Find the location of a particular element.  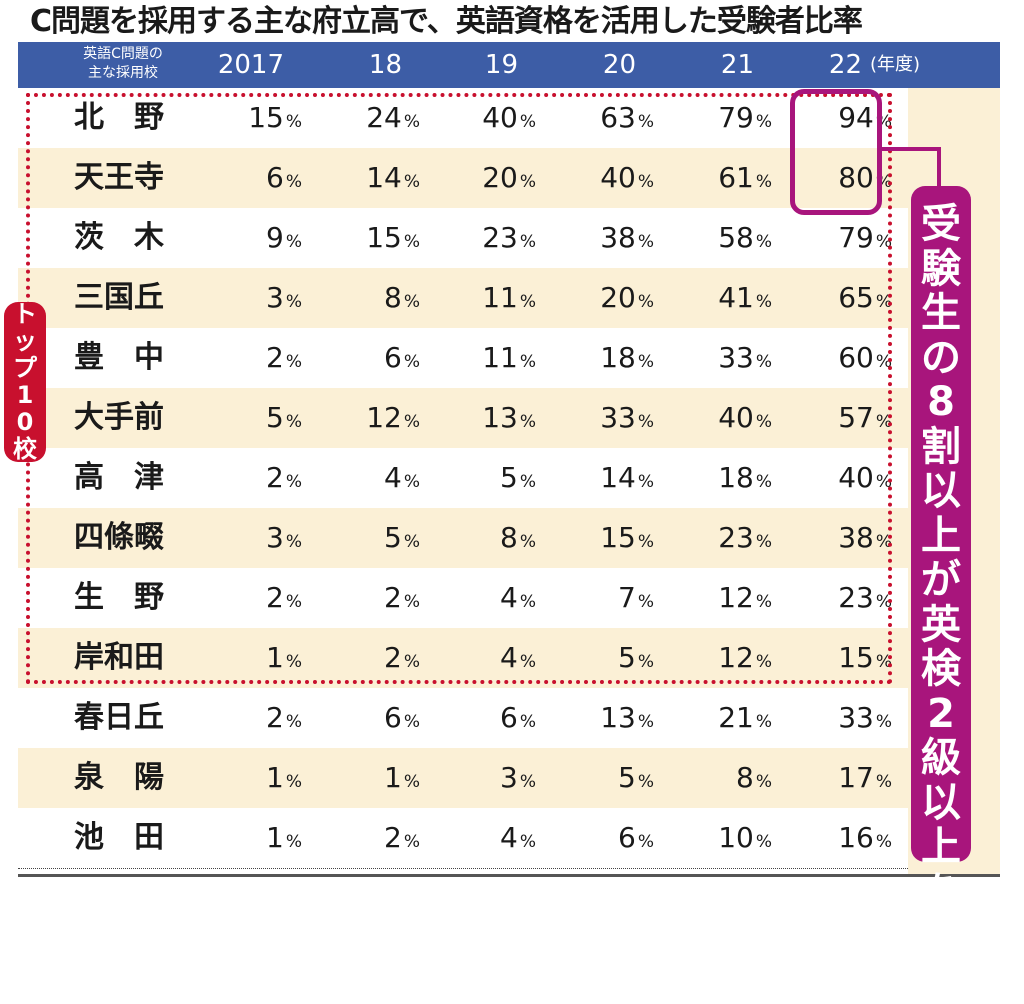

value-cell: 8% is located at coordinates (481, 538).